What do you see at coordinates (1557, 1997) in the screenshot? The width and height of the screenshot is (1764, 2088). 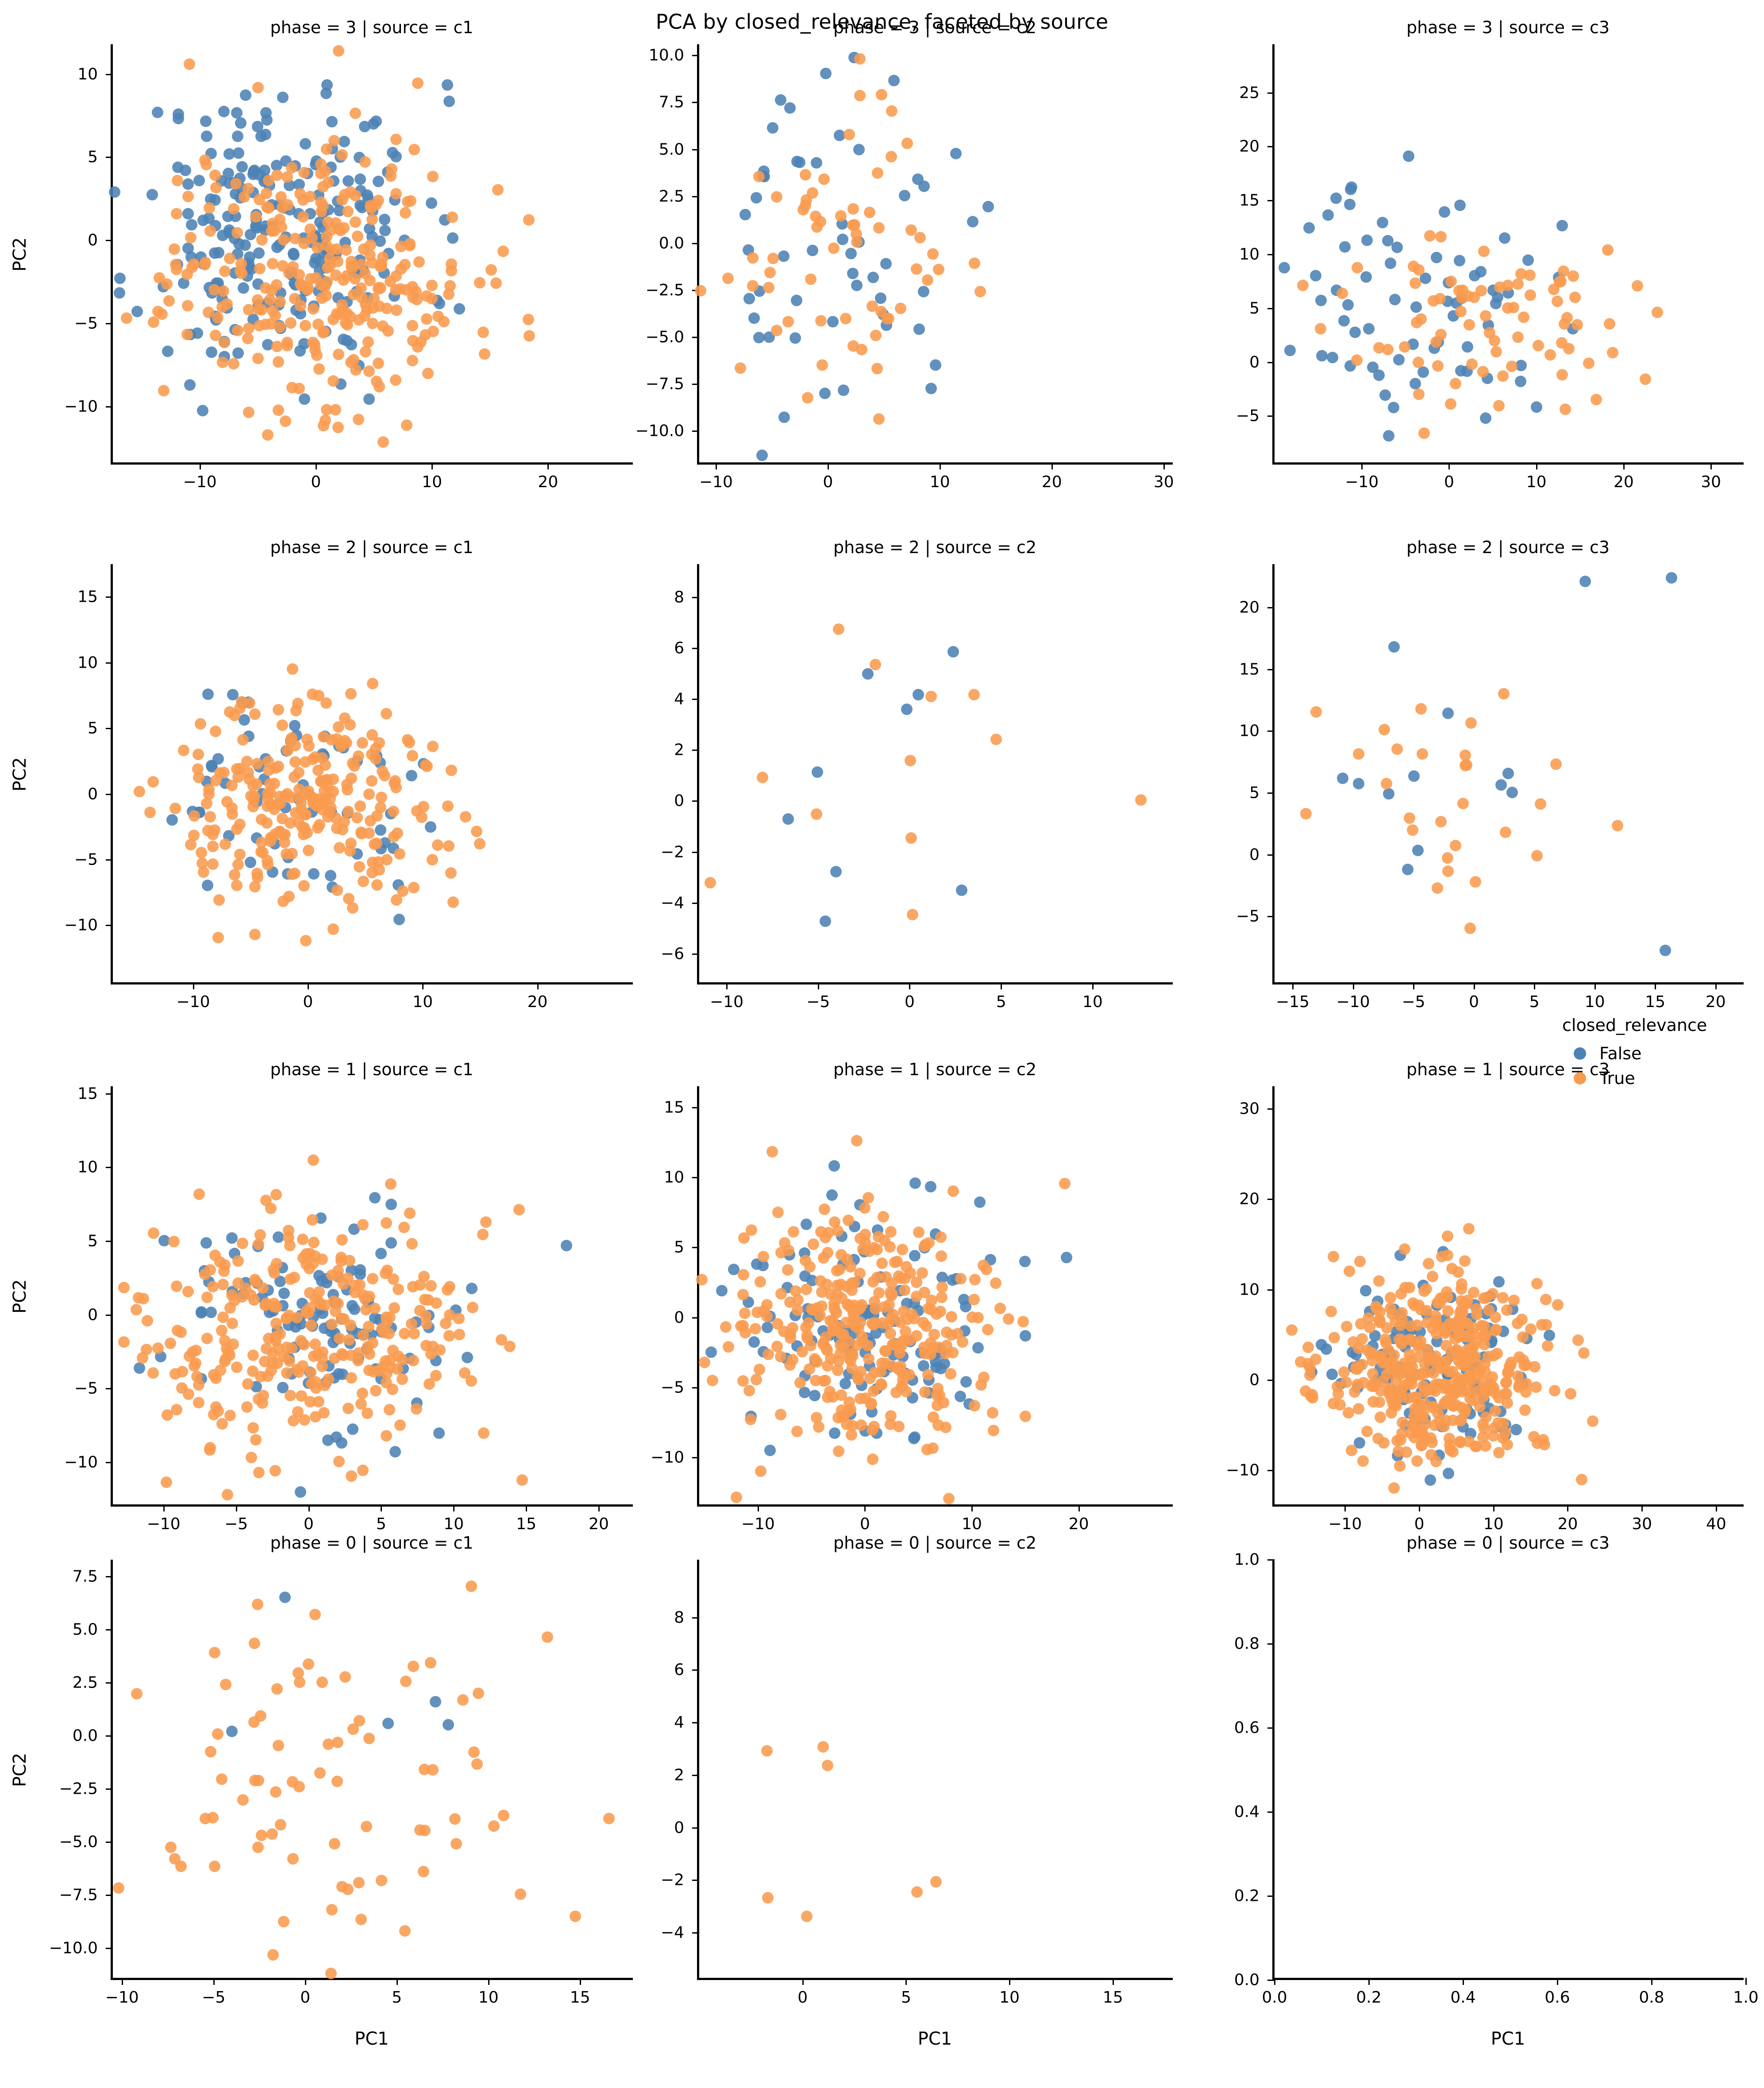 I see `x-tick-label: 0.6` at bounding box center [1557, 1997].